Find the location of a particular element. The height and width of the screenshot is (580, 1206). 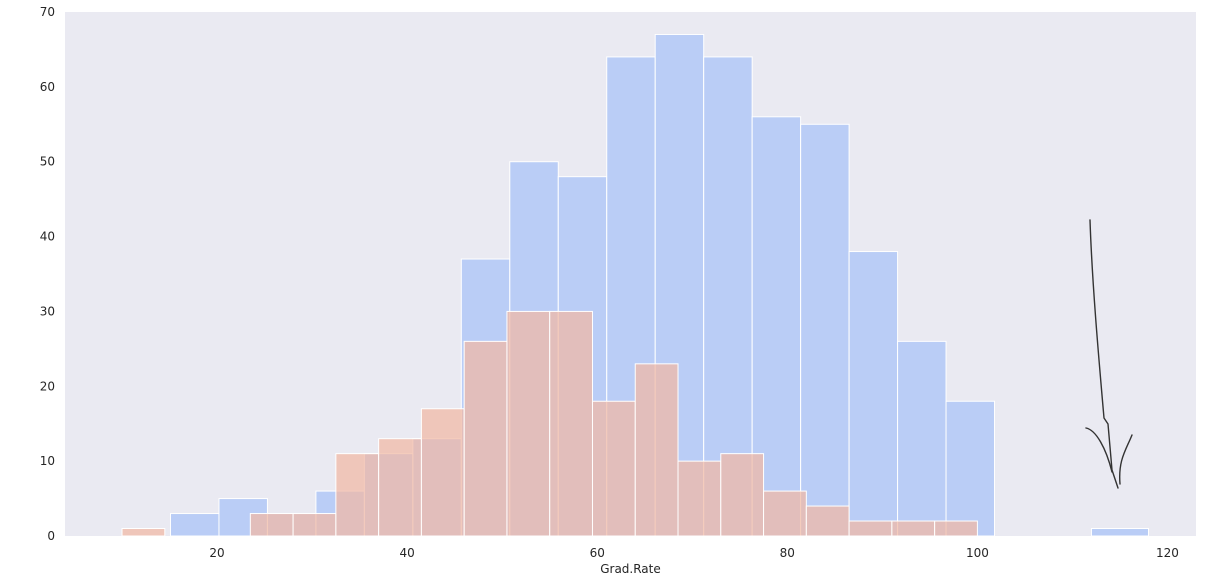

y-tick-label: 50 is located at coordinates (47, 162).